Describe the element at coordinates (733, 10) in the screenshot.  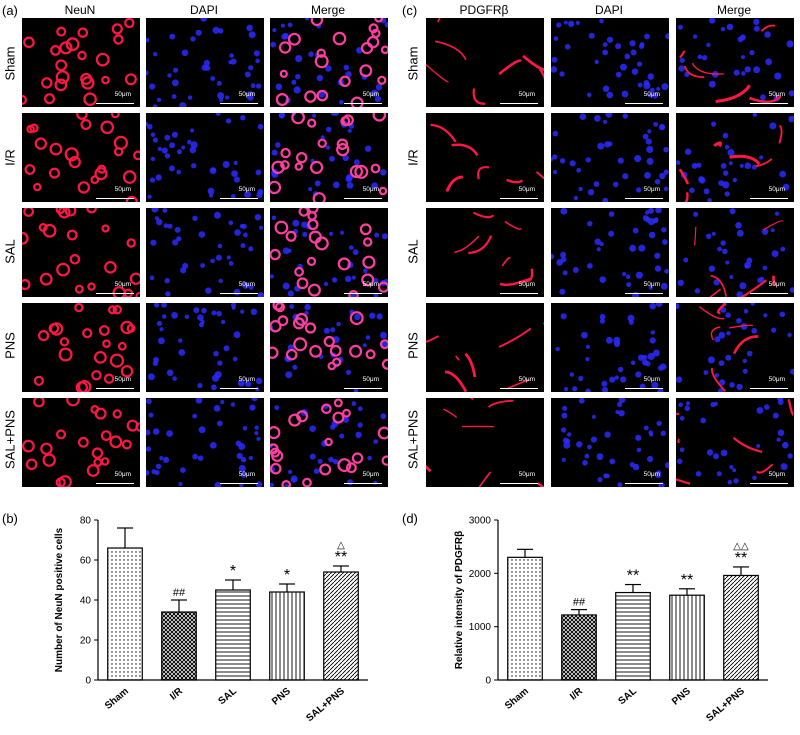
I see `col-header-merge-c: Merge` at that location.